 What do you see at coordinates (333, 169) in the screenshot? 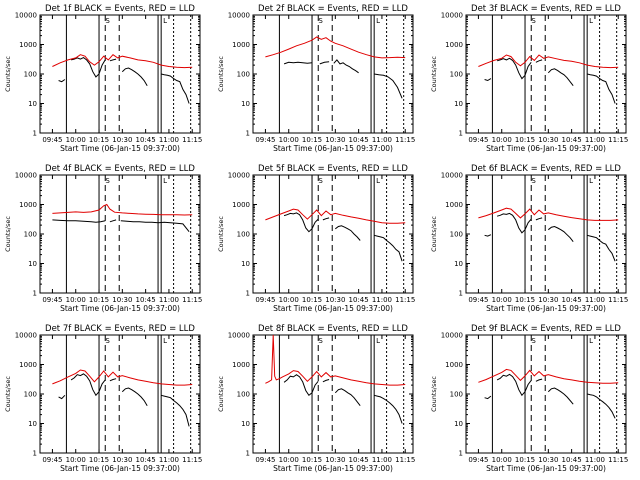
I see `panel-title: Det 5f BLACK = Events, RED = LLD` at bounding box center [333, 169].